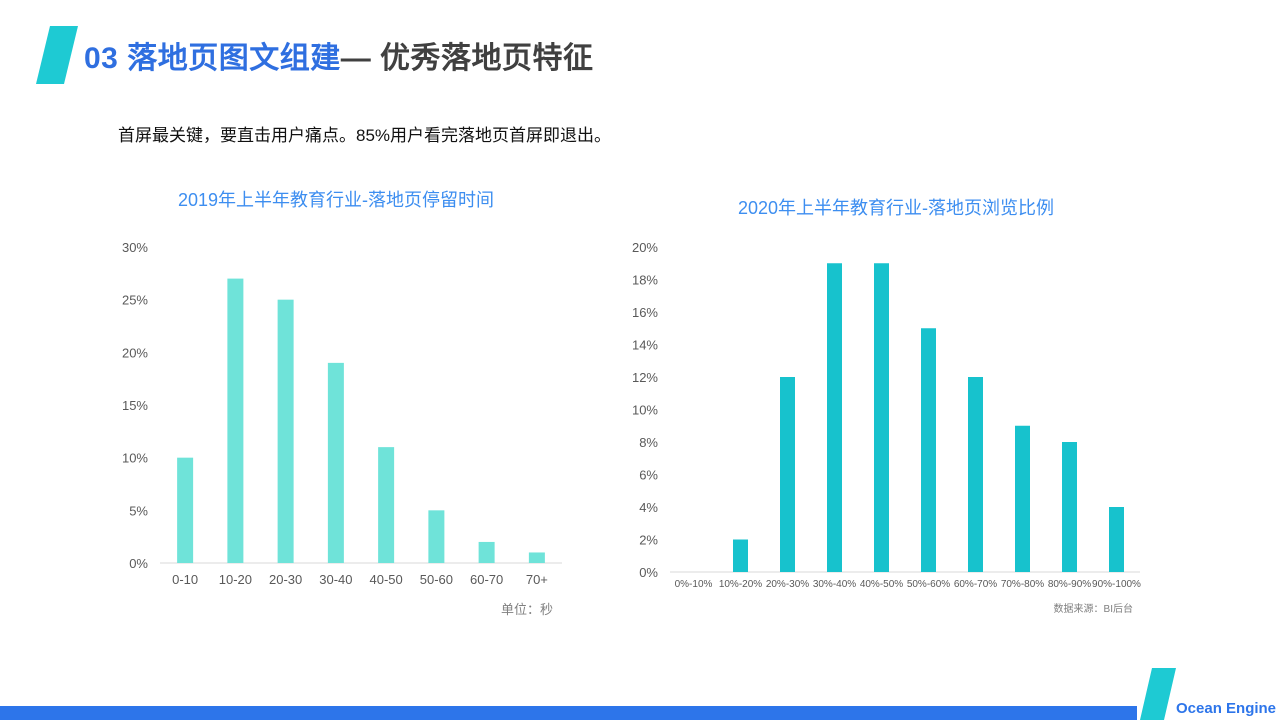 The image size is (1280, 720). I want to click on chart1-x-tick-label: 20-30, so click(285, 579).